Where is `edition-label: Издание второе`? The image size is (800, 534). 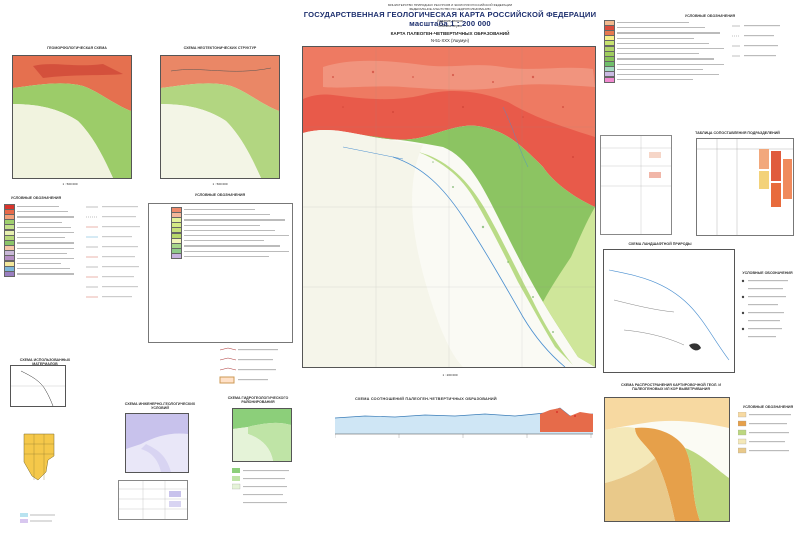 edition-label: Издание второе is located at coordinates (450, 21).